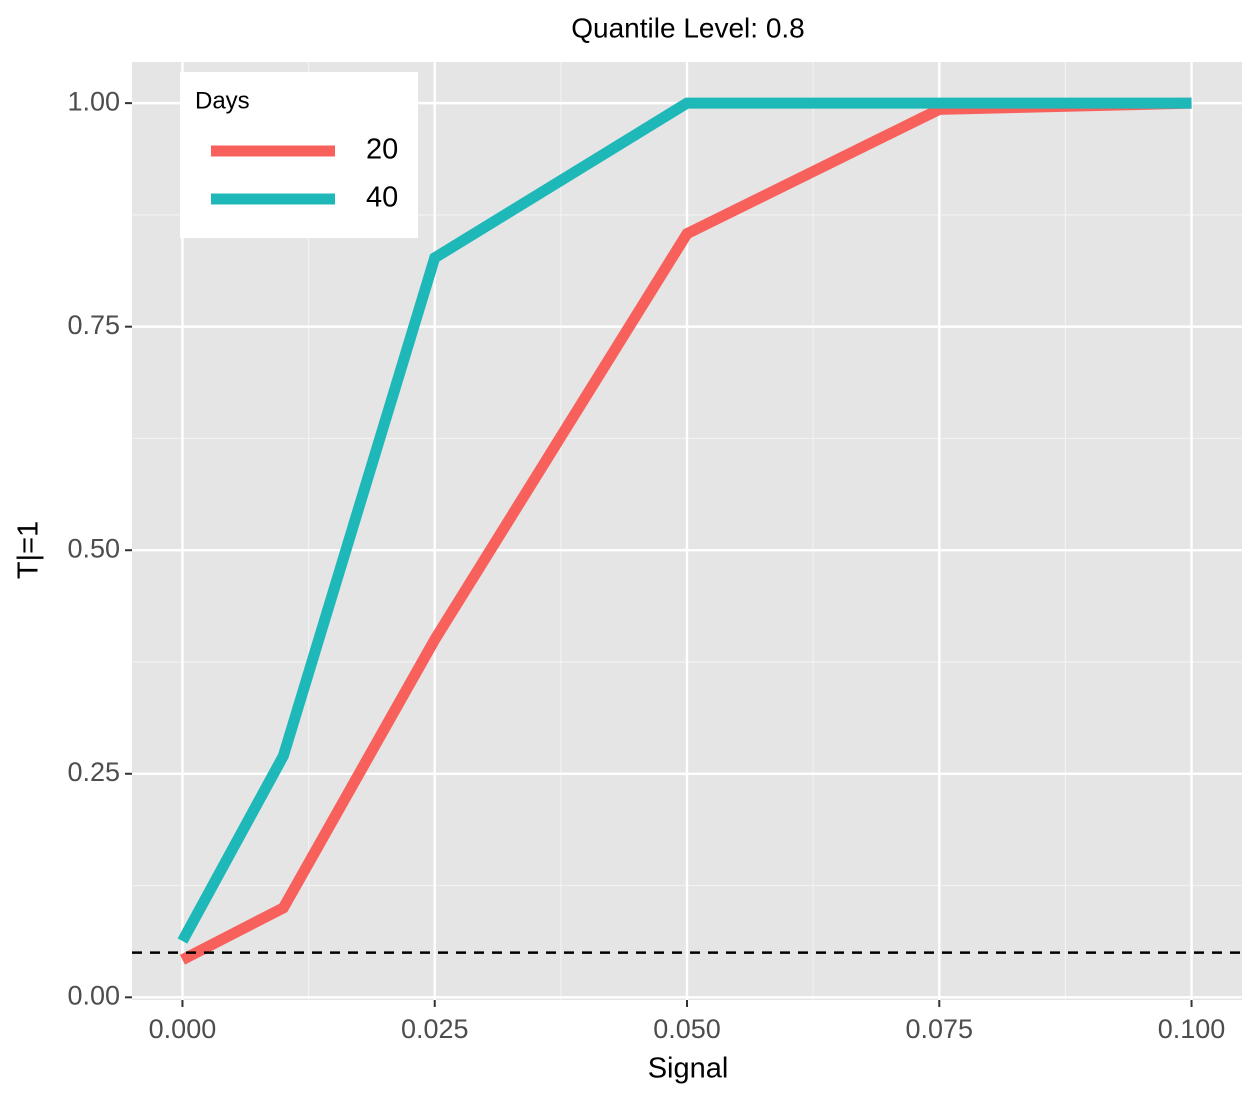 The width and height of the screenshot is (1259, 1102). Describe the element at coordinates (688, 27) in the screenshot. I see `chart-title: Quantile Level: 0.8` at that location.